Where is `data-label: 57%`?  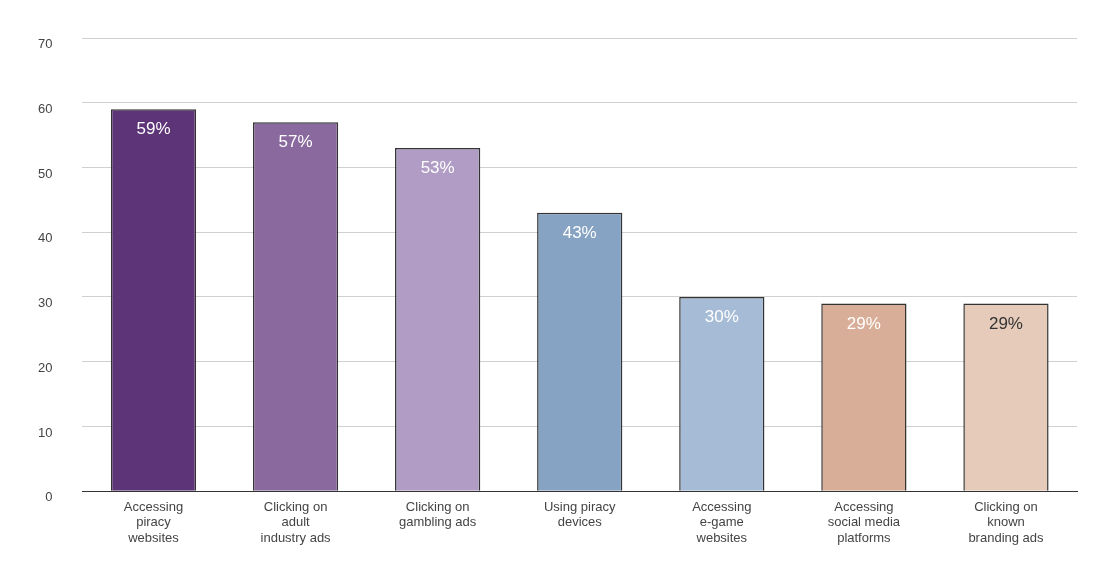 data-label: 57% is located at coordinates (295, 142).